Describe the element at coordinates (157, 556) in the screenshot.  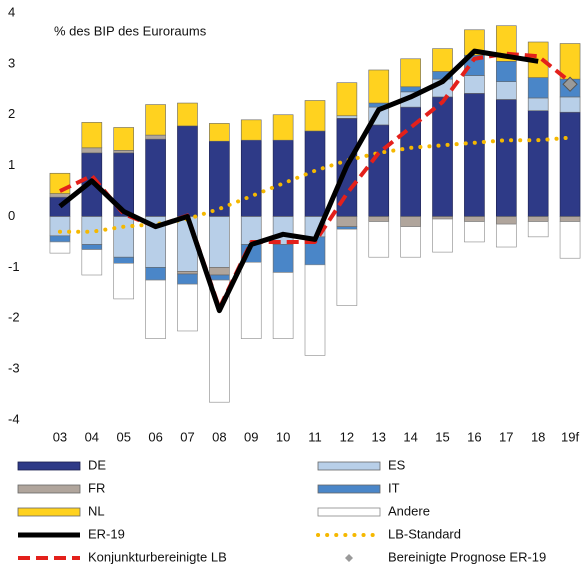
I see `legend-label: Konjunkturbereinigte LB` at that location.